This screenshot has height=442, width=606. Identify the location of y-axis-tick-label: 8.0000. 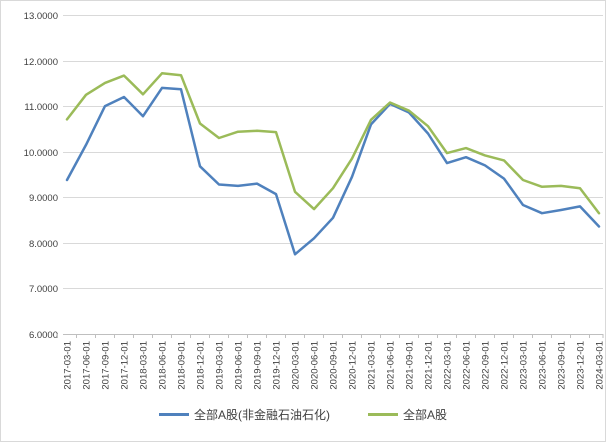
(43, 244).